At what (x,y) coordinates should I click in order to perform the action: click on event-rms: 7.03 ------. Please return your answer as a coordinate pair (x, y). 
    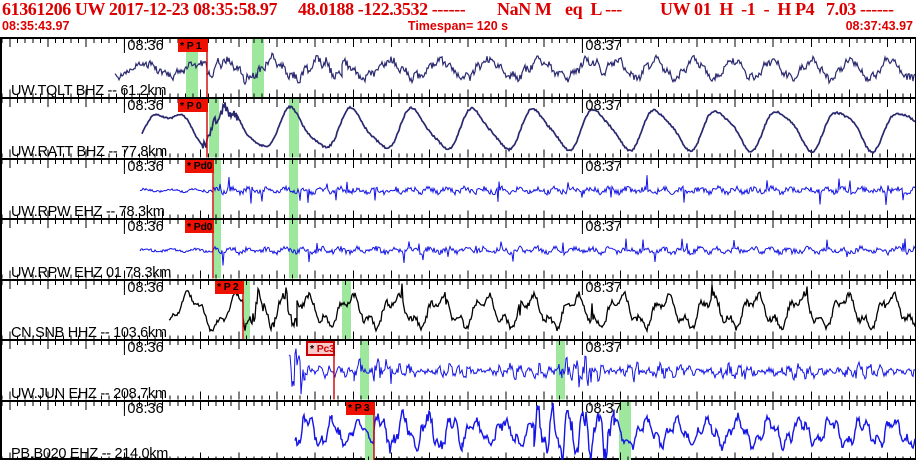
    Looking at the image, I should click on (860, 9).